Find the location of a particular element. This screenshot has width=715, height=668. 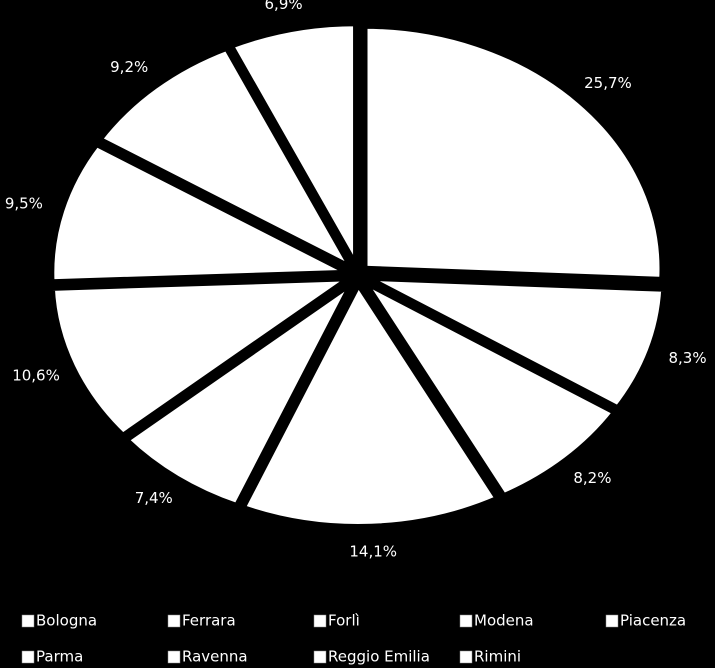

data-label: 8,2% is located at coordinates (592, 478).